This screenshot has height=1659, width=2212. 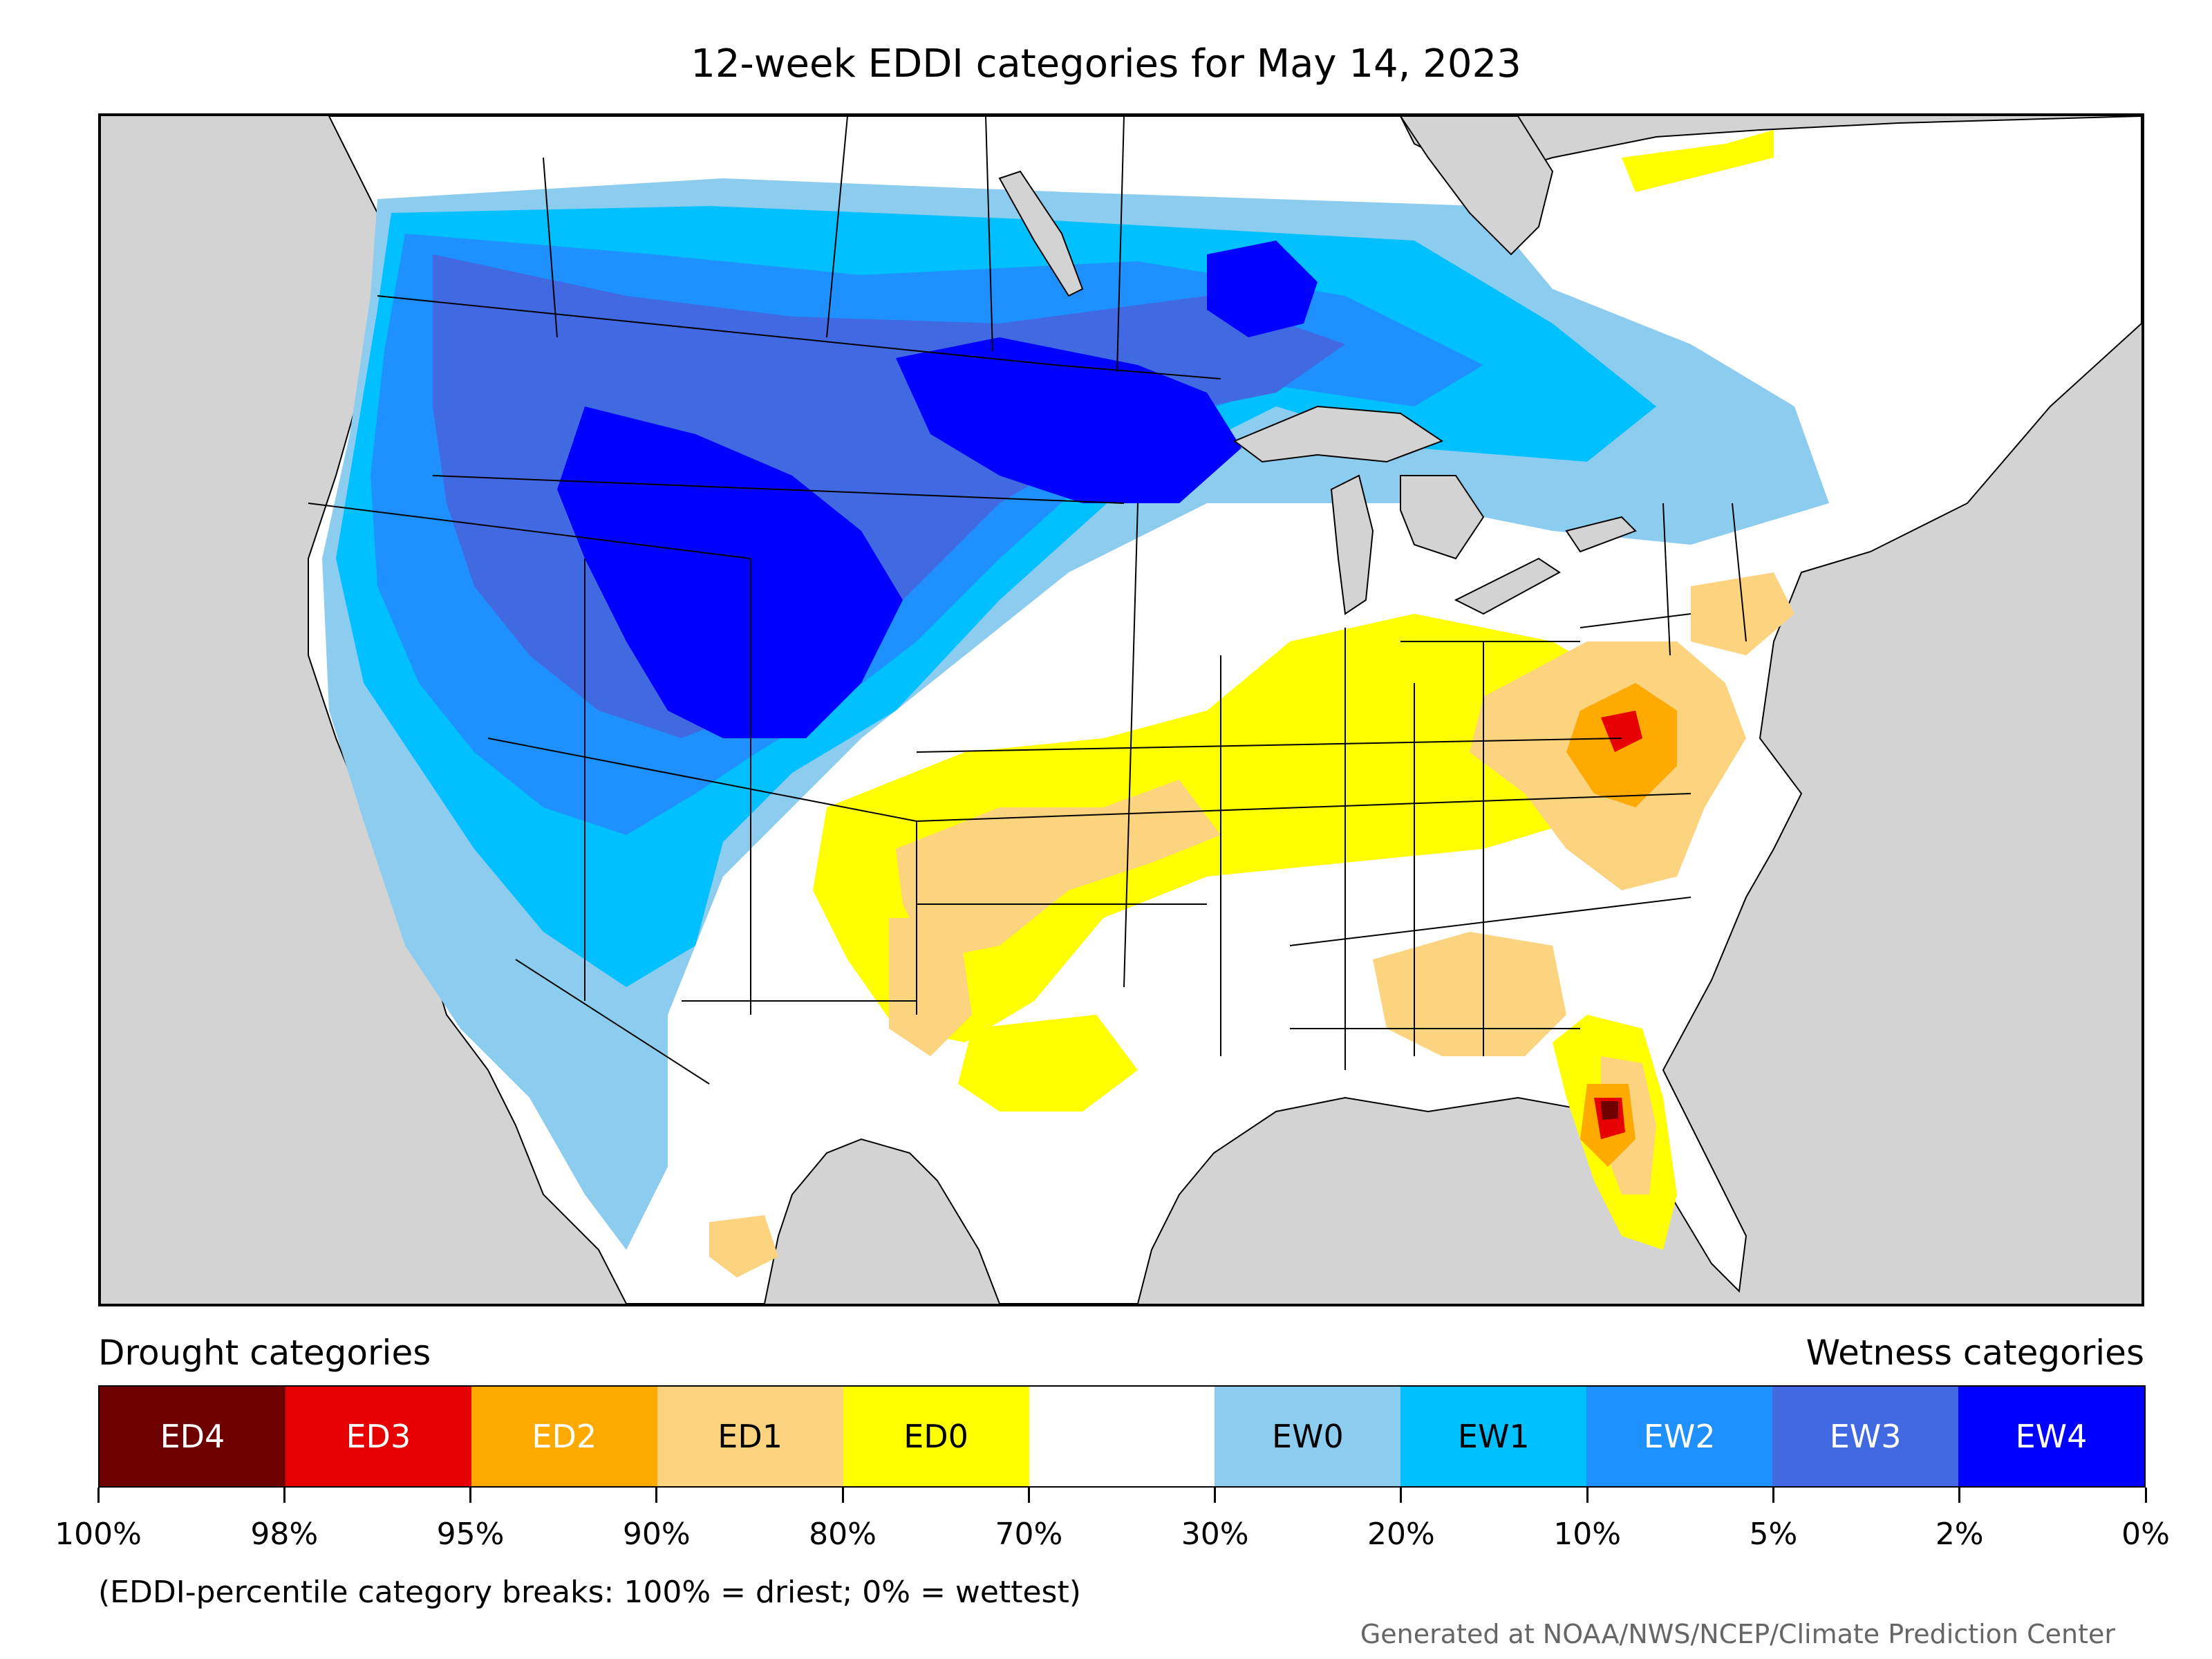 I want to click on drought-zone-ed1-mexico, so click(x=744, y=1246).